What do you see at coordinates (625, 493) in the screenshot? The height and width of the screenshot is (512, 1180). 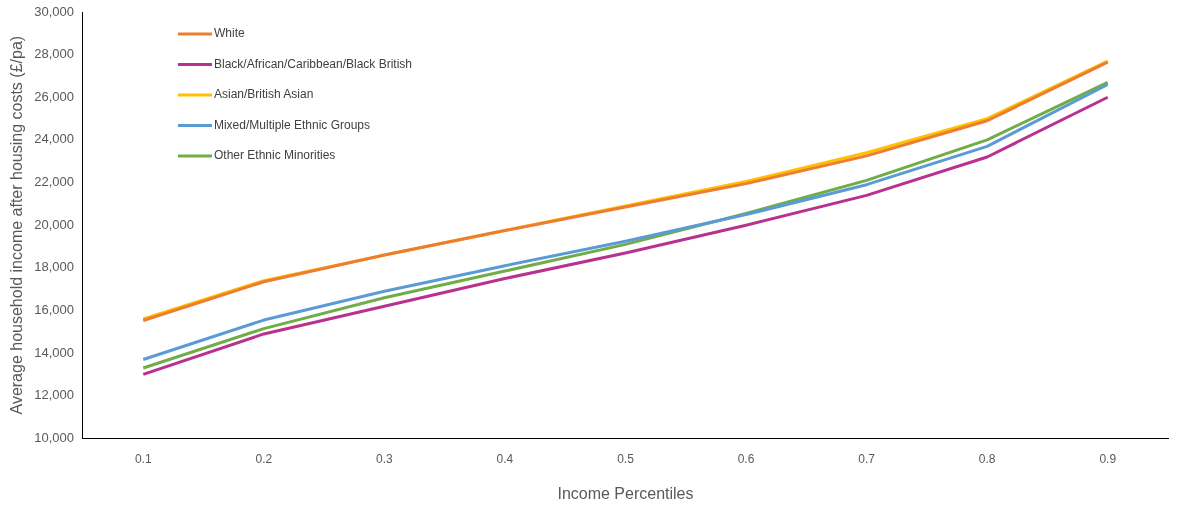 I see `x-axis-title: Income Percentiles` at bounding box center [625, 493].